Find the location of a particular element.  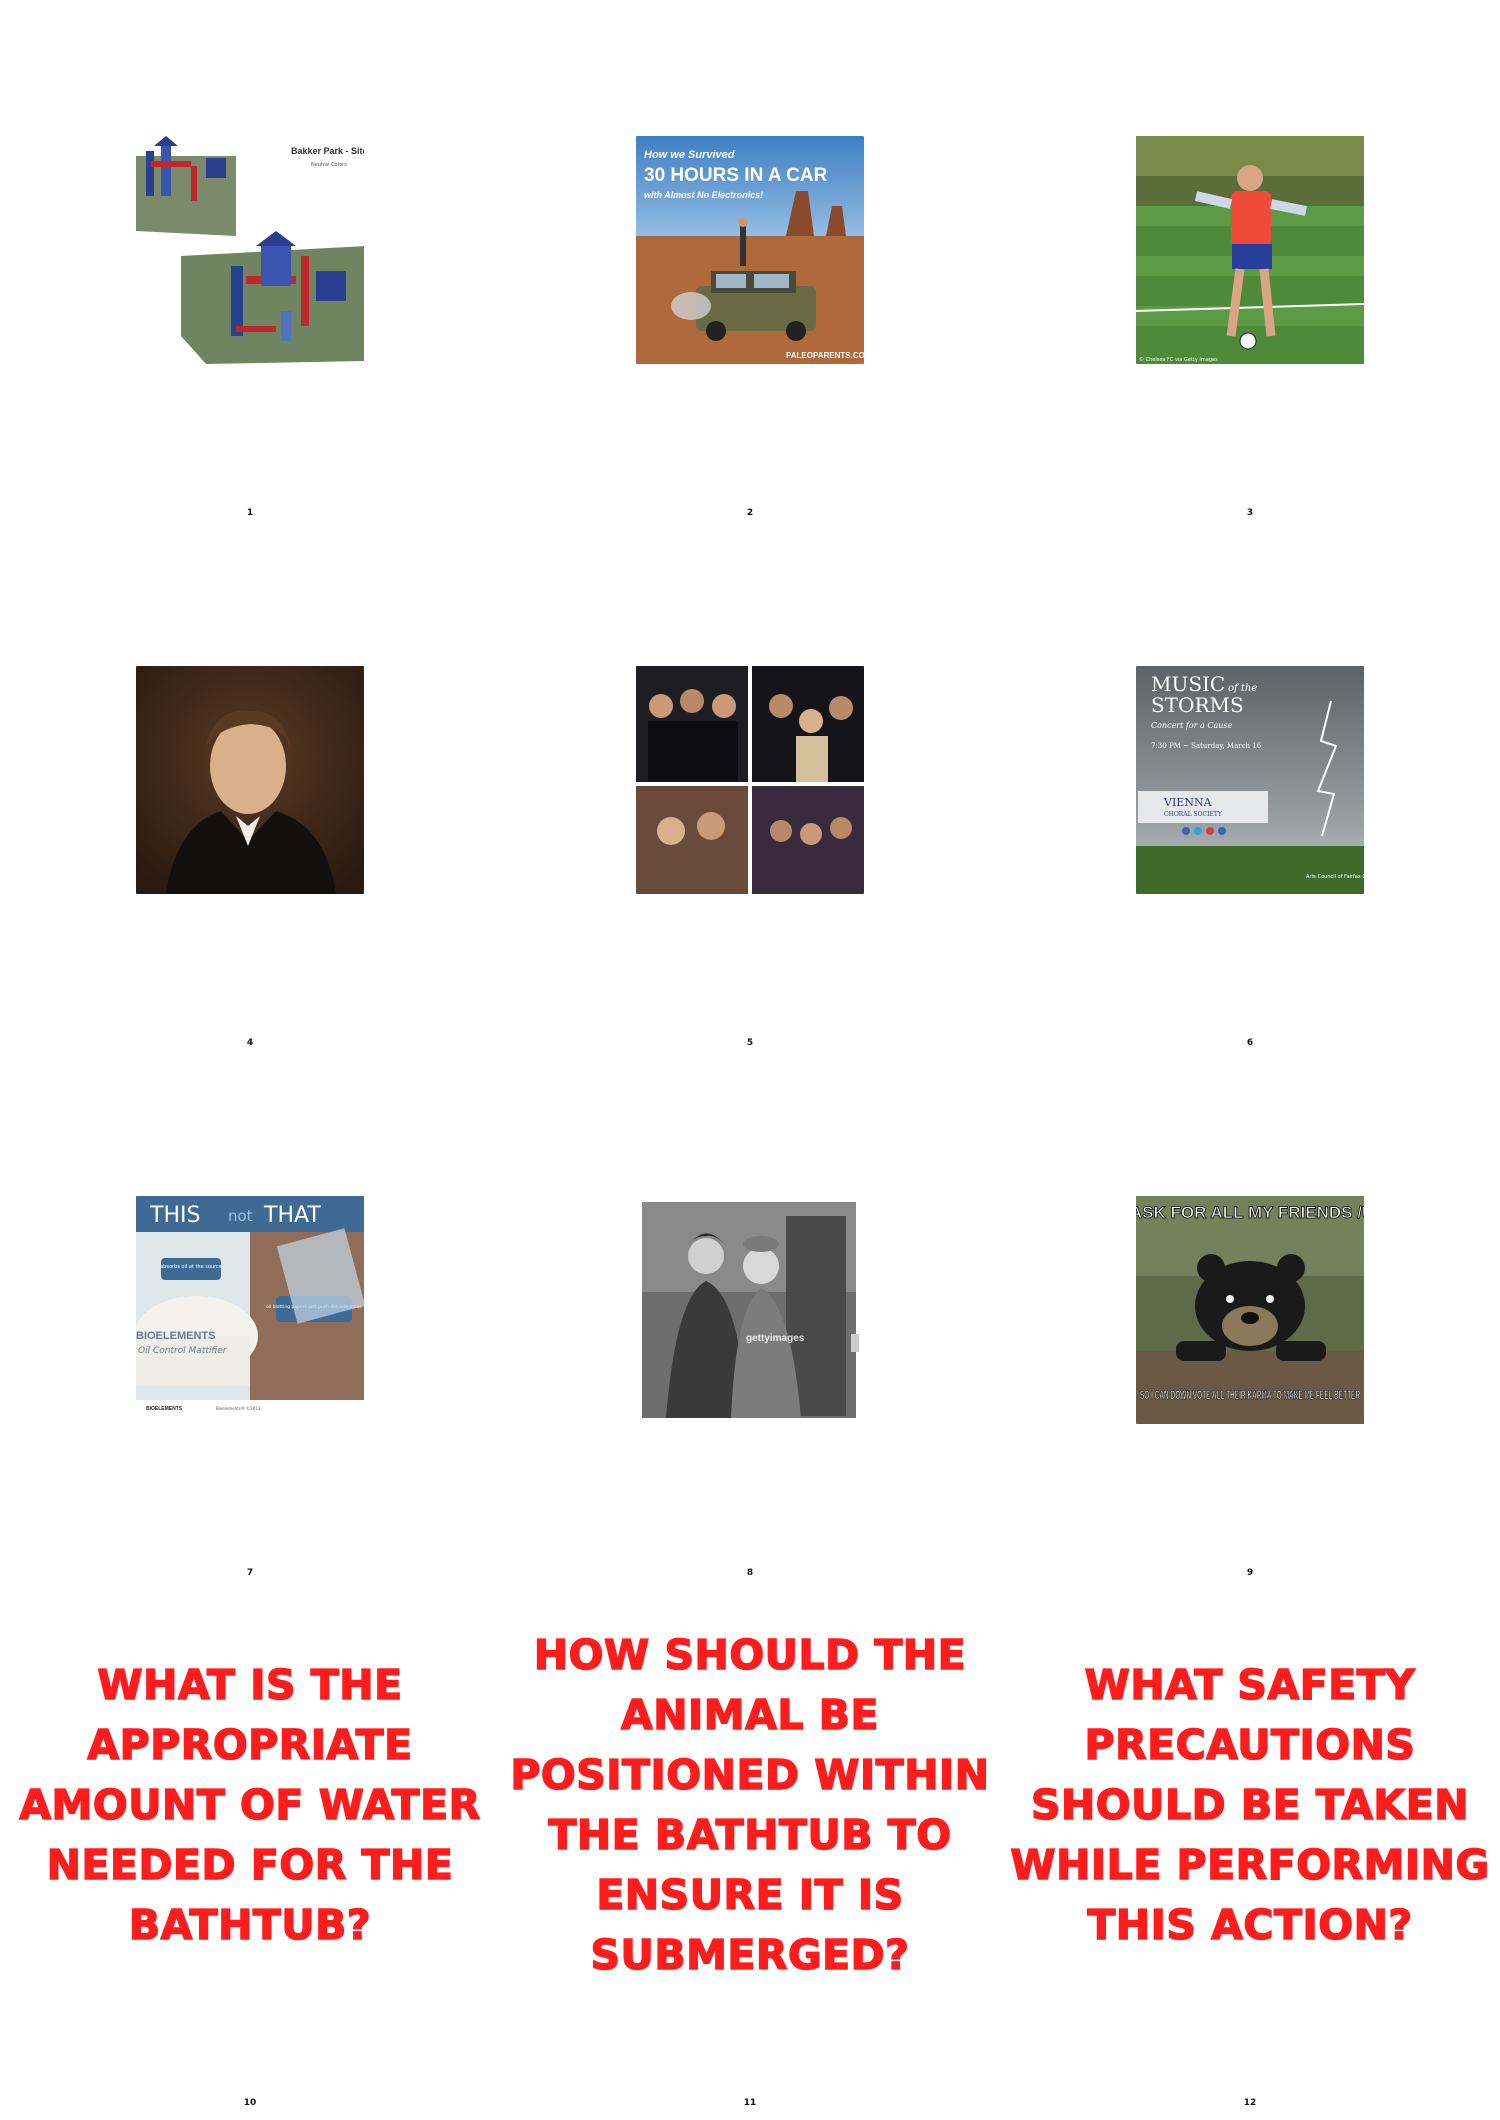

ad-header-that: THAT is located at coordinates (292, 1215).